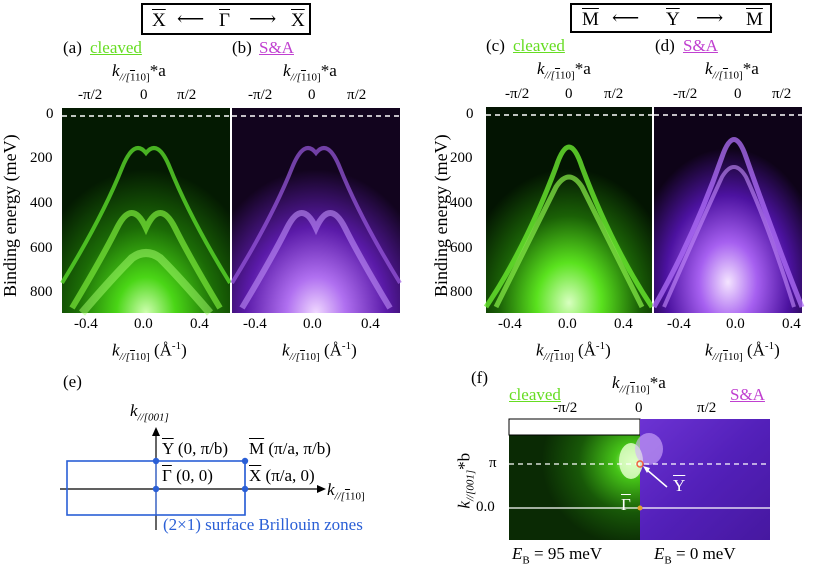  Describe the element at coordinates (149, 412) in the screenshot. I see `bz-axis-v-label: k//[001]` at that location.